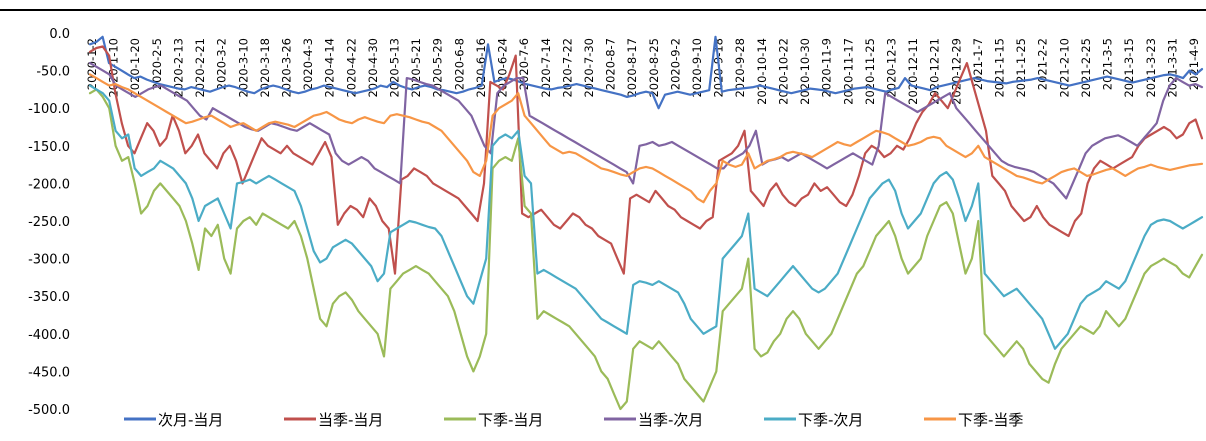  I want to click on x-tick-label: 2021-1-25, so click(1021, 68).